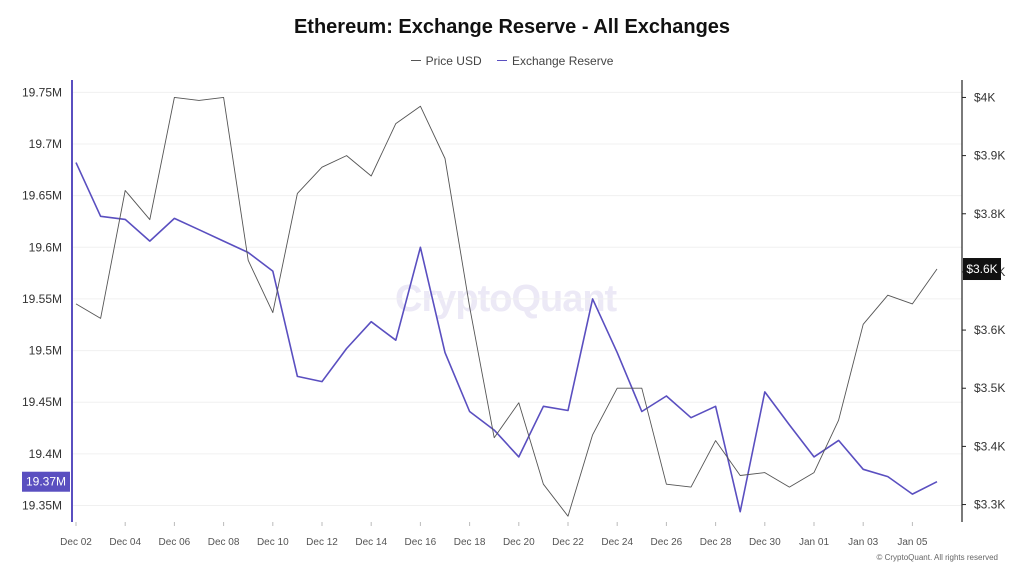 This screenshot has width=1024, height=576. What do you see at coordinates (42, 505) in the screenshot?
I see `y-left-tick-label: 19.35M` at bounding box center [42, 505].